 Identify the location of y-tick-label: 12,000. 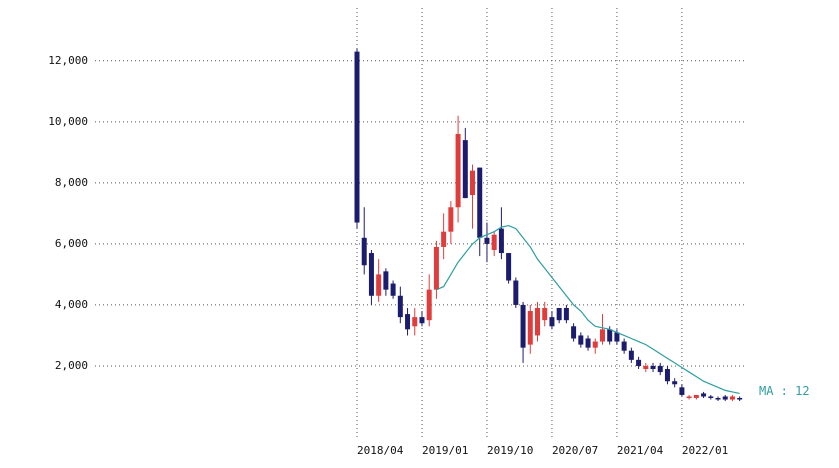
(68, 60).